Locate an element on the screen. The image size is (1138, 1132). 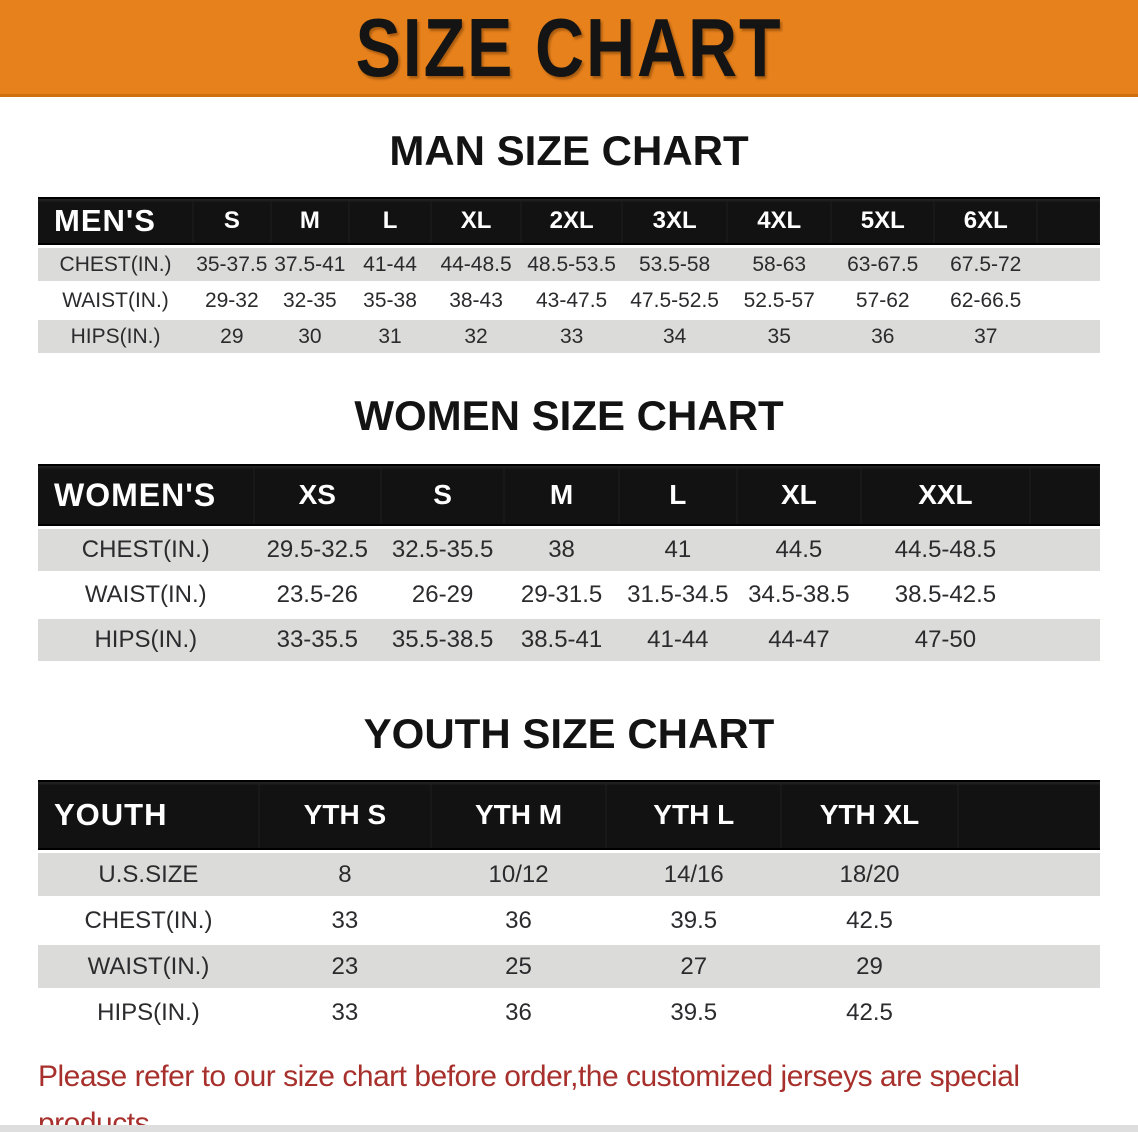
table-cell: 27 is located at coordinates (694, 966).